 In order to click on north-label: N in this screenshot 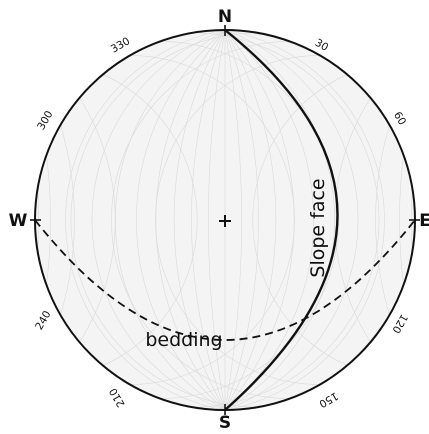, I will do `click(225, 17)`.